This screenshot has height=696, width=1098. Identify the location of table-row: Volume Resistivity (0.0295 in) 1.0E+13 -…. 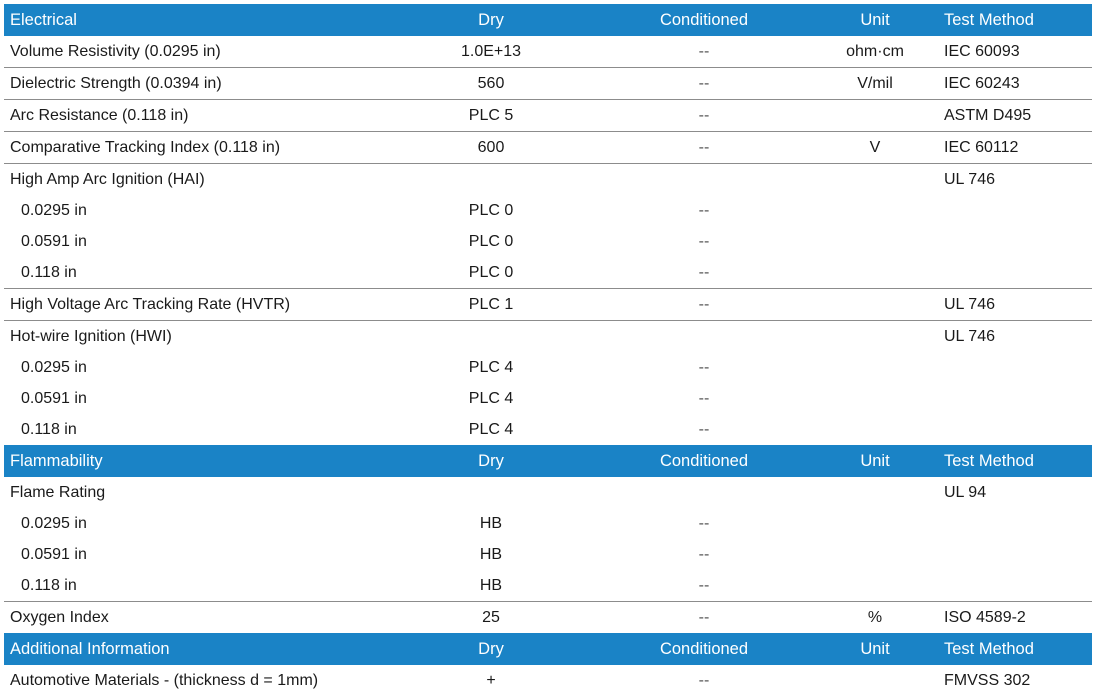
(548, 52).